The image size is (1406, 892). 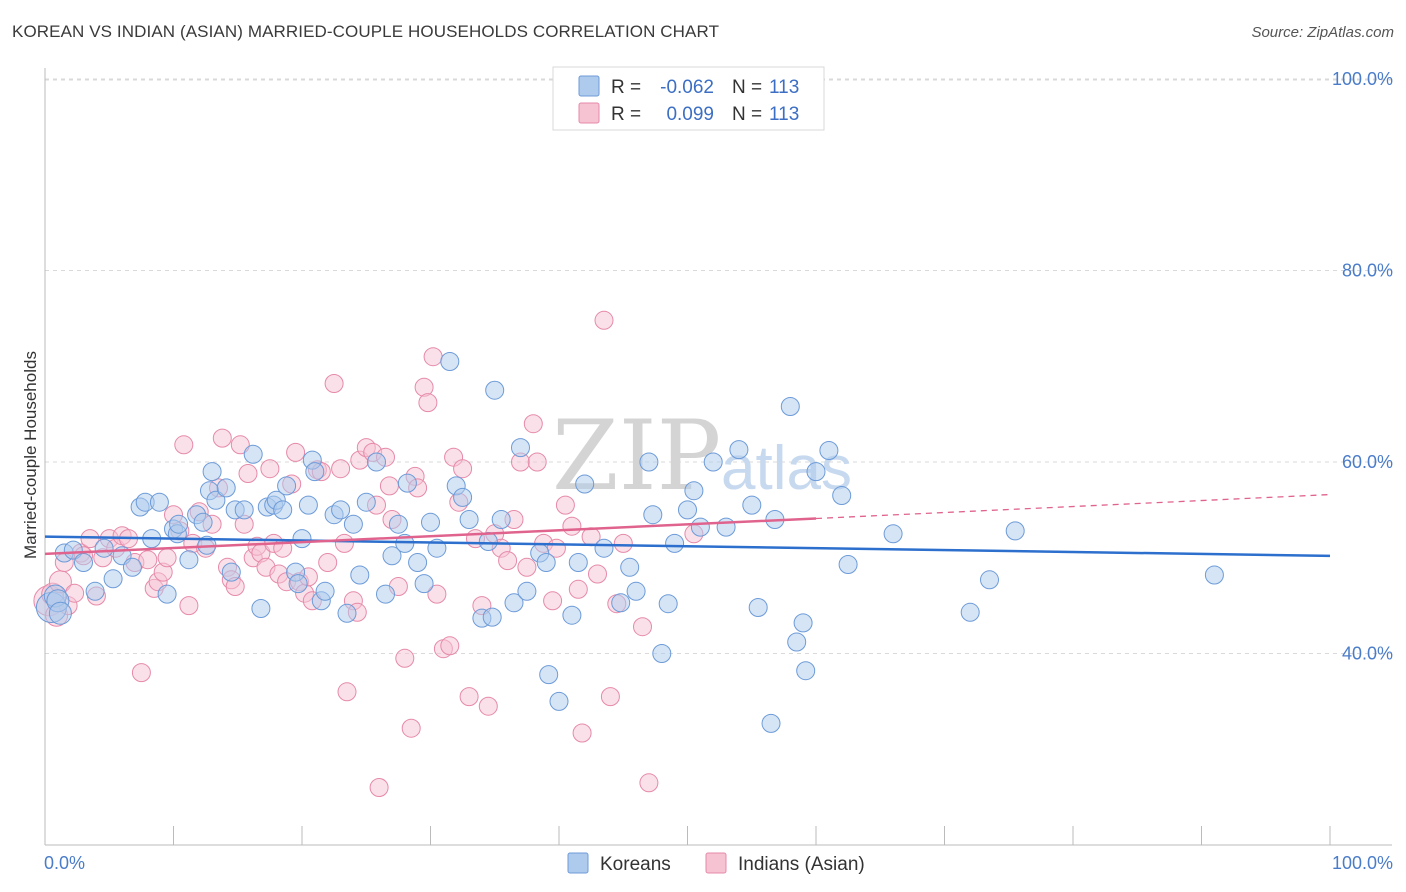 I want to click on bottom-legend: Koreans Indians (Asian), so click(x=716, y=863).